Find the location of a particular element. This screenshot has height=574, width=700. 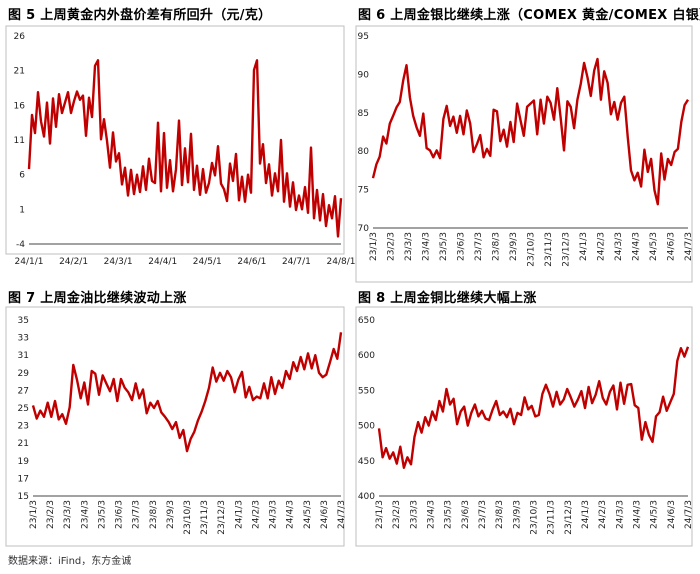

chart-title-fig5: 图 5 上周黄金内外盘价差有所回升（元/克） is located at coordinates (140, 15).